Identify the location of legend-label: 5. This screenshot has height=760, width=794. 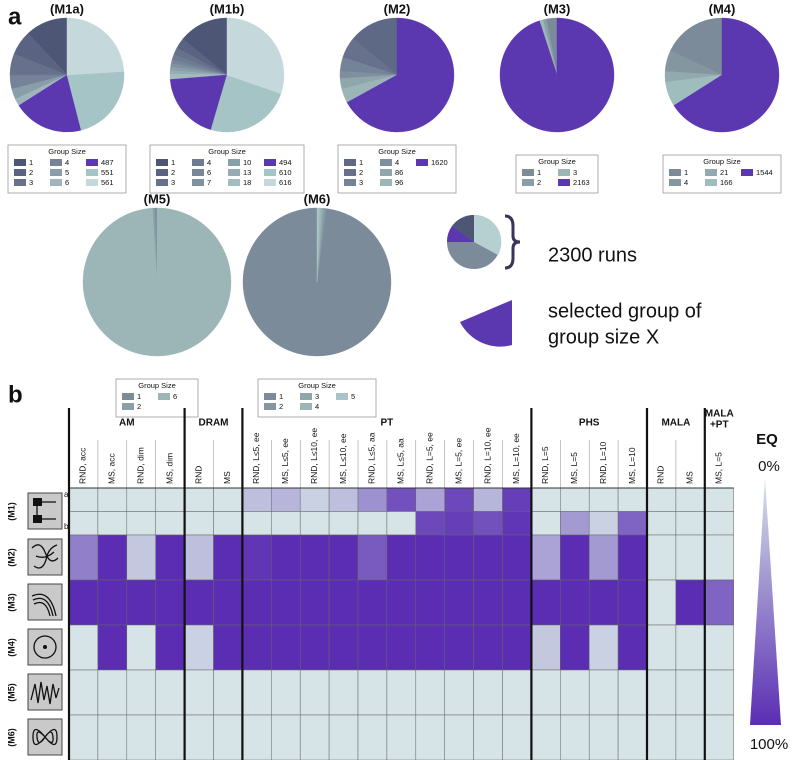
(67, 172).